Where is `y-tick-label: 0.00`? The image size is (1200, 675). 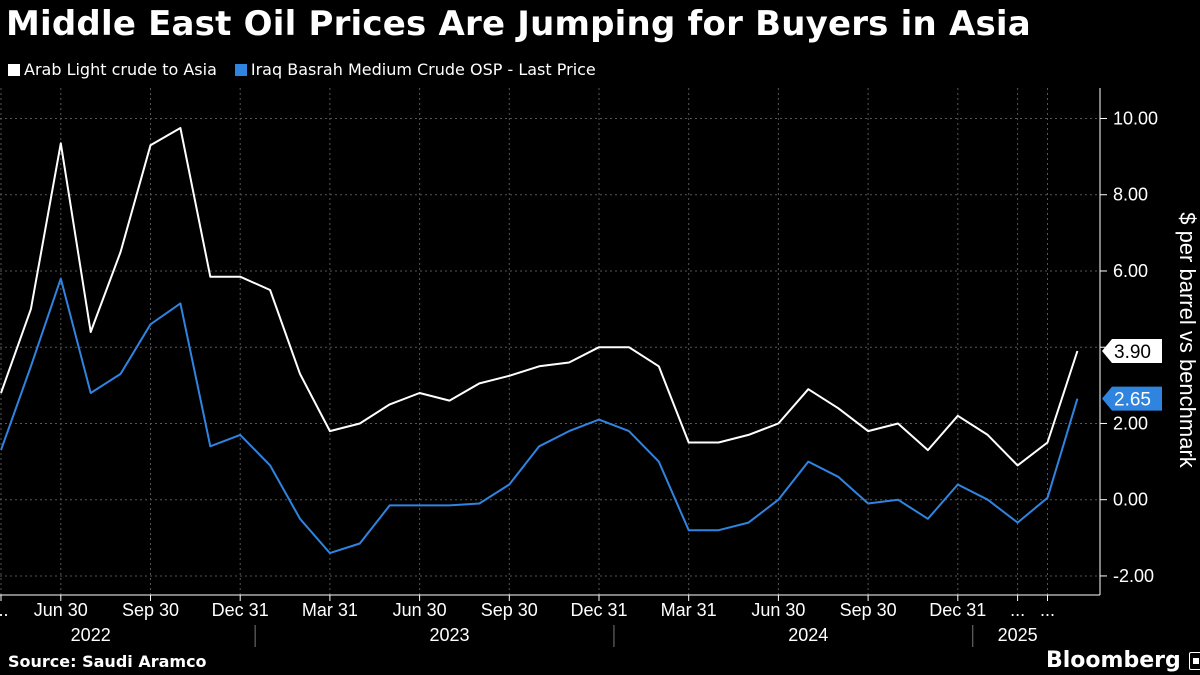 y-tick-label: 0.00 is located at coordinates (1130, 500).